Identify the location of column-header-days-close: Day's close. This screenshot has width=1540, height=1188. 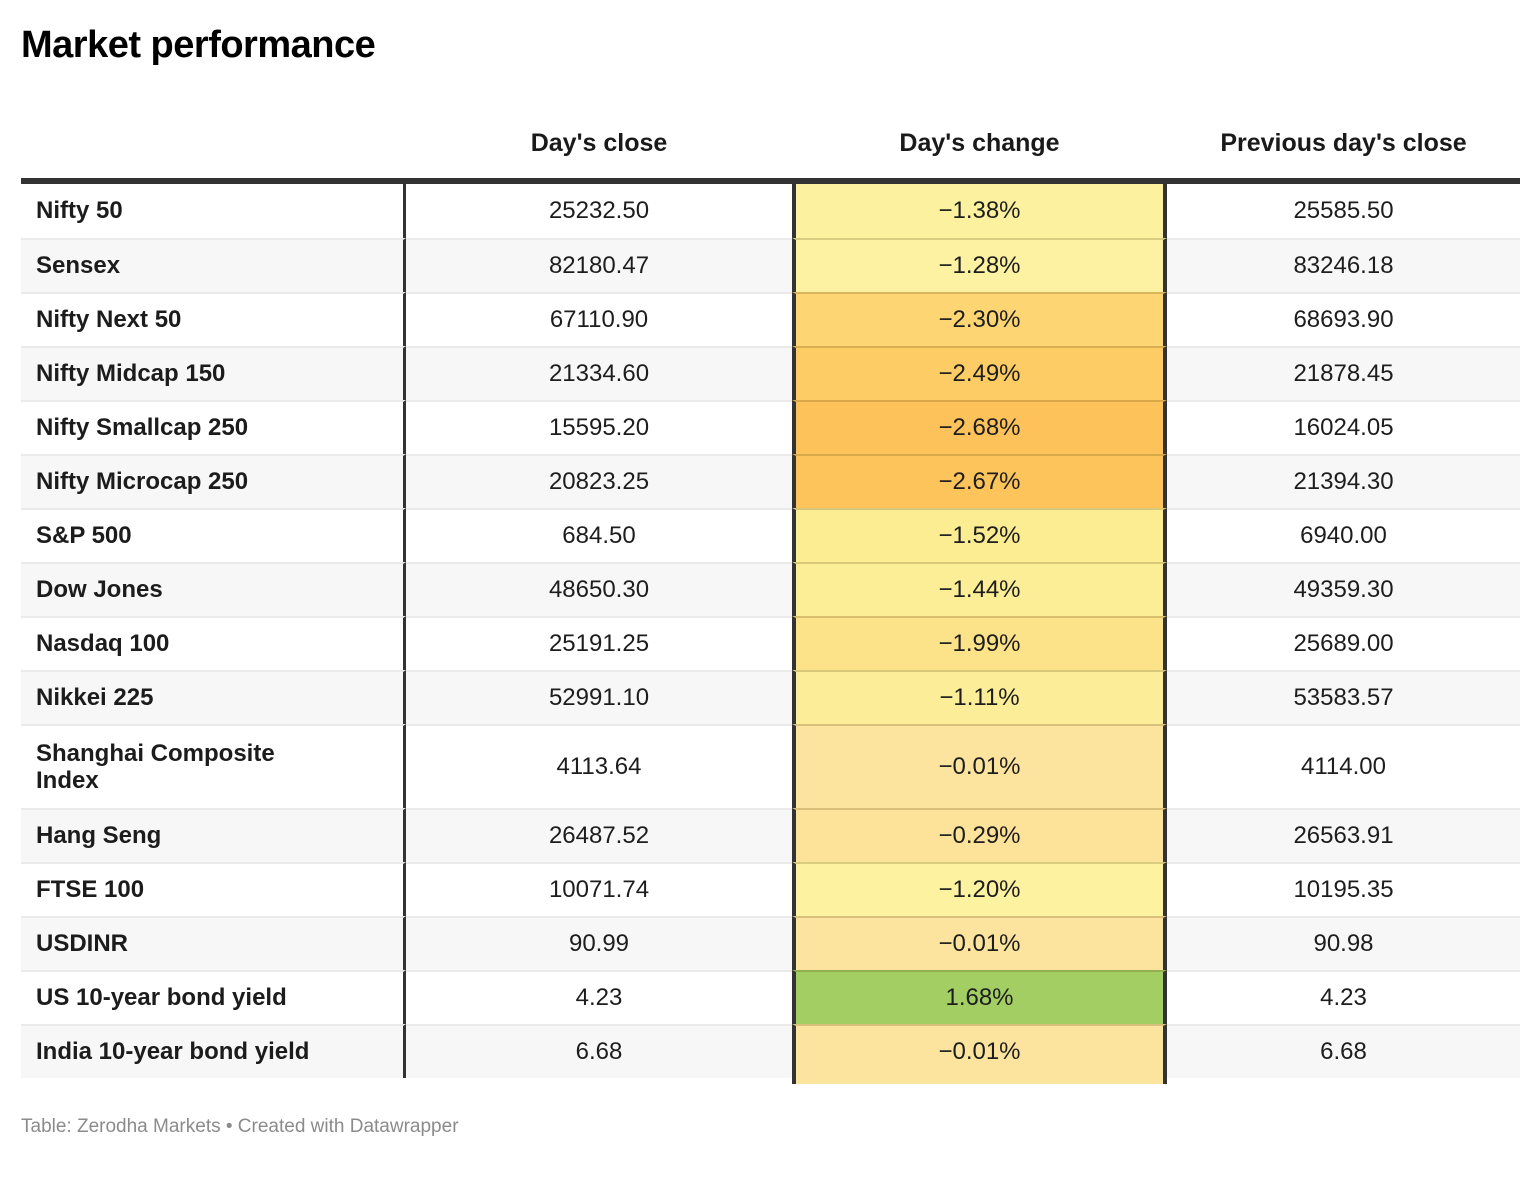
(599, 142).